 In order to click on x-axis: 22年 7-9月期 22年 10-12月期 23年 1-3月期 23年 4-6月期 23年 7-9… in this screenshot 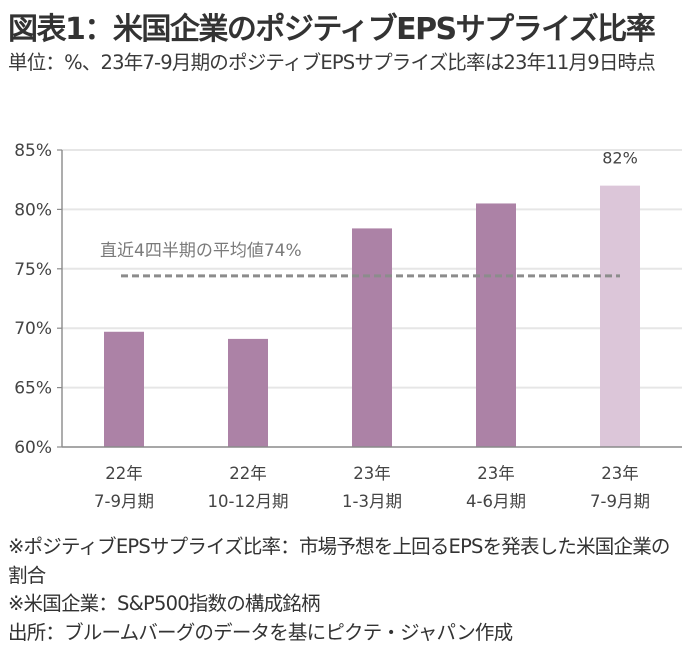, I will do `click(372, 478)`.